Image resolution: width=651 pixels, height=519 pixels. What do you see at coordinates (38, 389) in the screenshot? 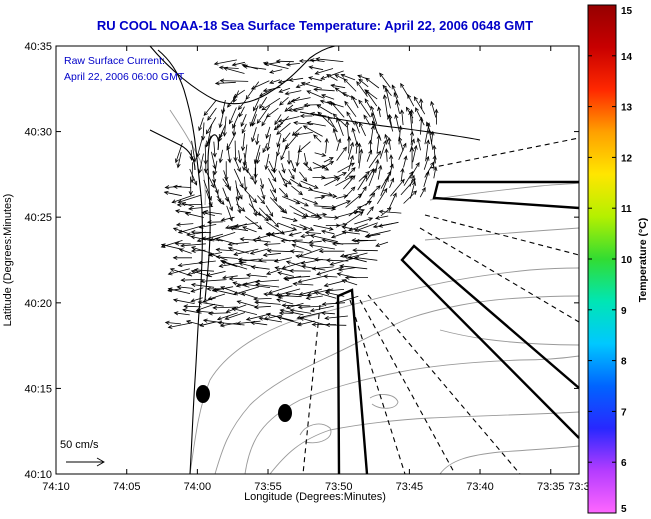
I see `y-tick-label: 40:15` at bounding box center [38, 389].